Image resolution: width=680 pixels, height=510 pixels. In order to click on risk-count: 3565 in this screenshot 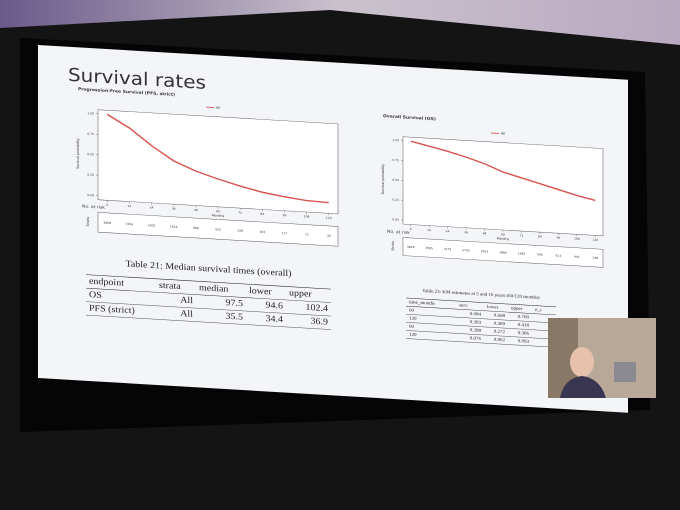, I will do `click(429, 248)`.